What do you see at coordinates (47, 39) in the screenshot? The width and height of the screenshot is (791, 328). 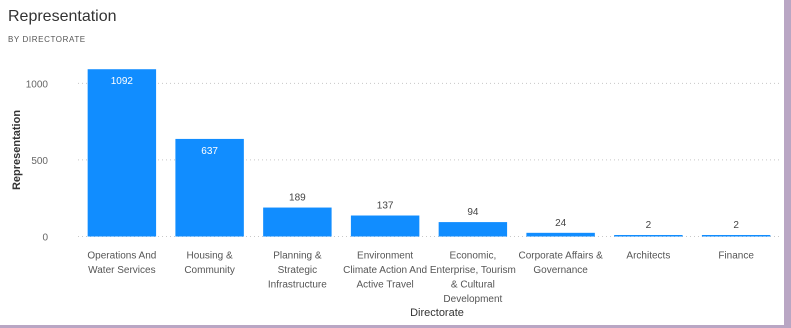 I see `chart-subtitle: BY DIRECTORATE` at bounding box center [47, 39].